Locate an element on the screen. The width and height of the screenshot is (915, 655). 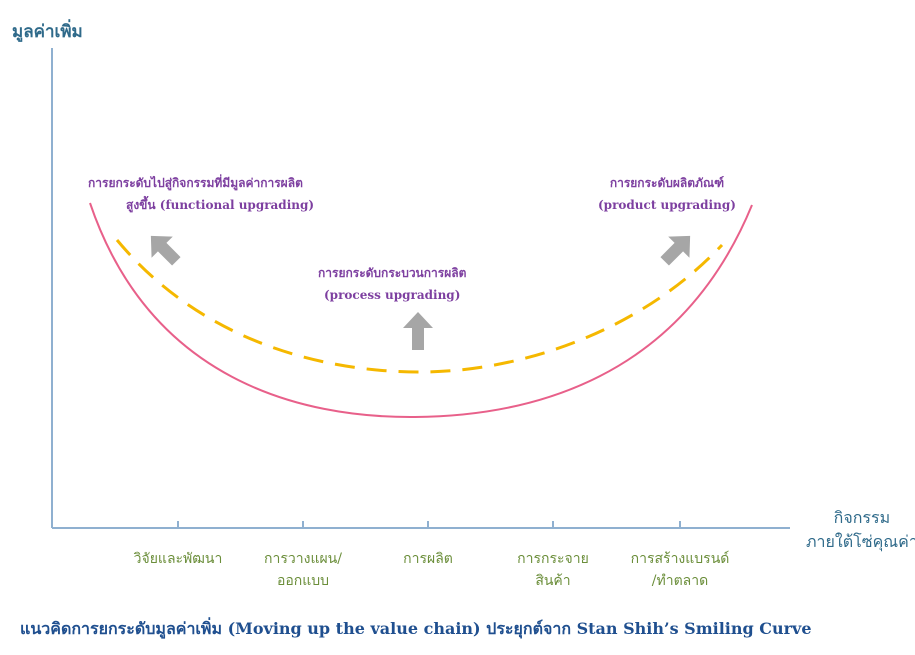
activity-line2: /ทำตลาด is located at coordinates (680, 581).